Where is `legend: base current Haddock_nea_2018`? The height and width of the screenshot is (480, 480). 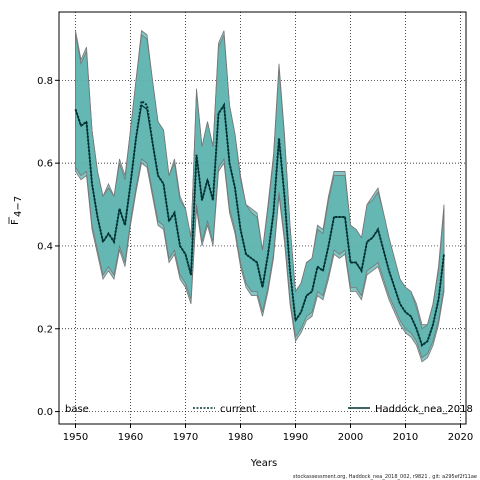
legend: base current Haddock_nea_2018 is located at coordinates (269, 409).